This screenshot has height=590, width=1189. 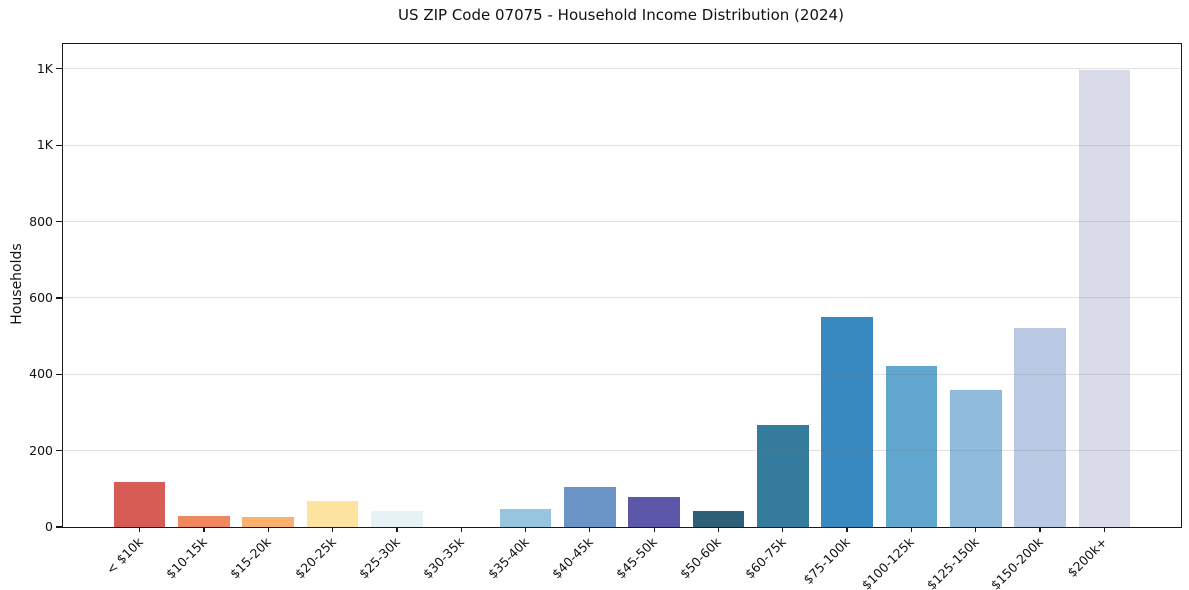 What do you see at coordinates (41, 297) in the screenshot?
I see `y-tick-label: 600` at bounding box center [41, 297].